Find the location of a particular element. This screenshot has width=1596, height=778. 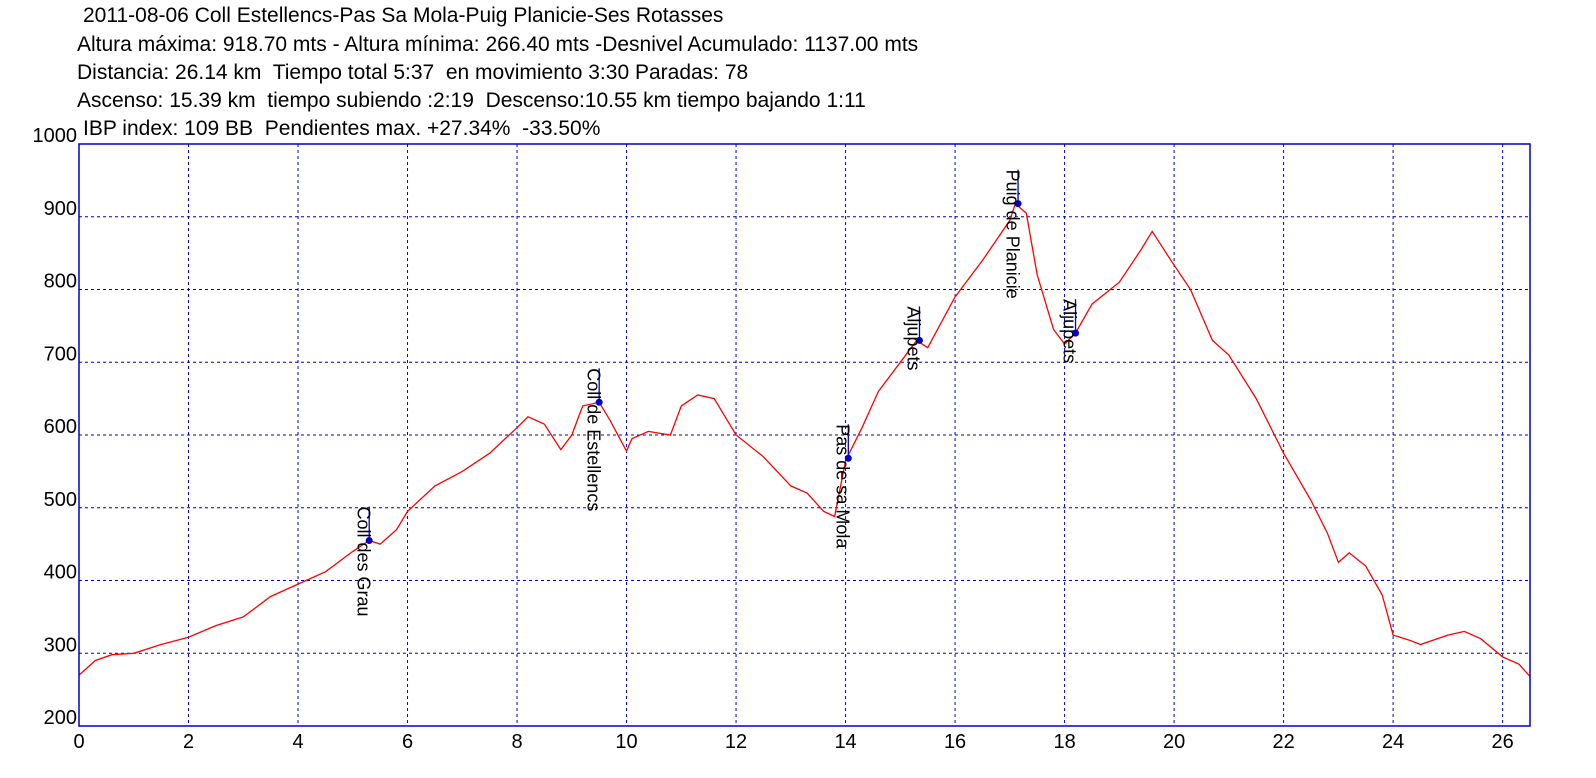

x-tick-label: 20 is located at coordinates (1174, 742).